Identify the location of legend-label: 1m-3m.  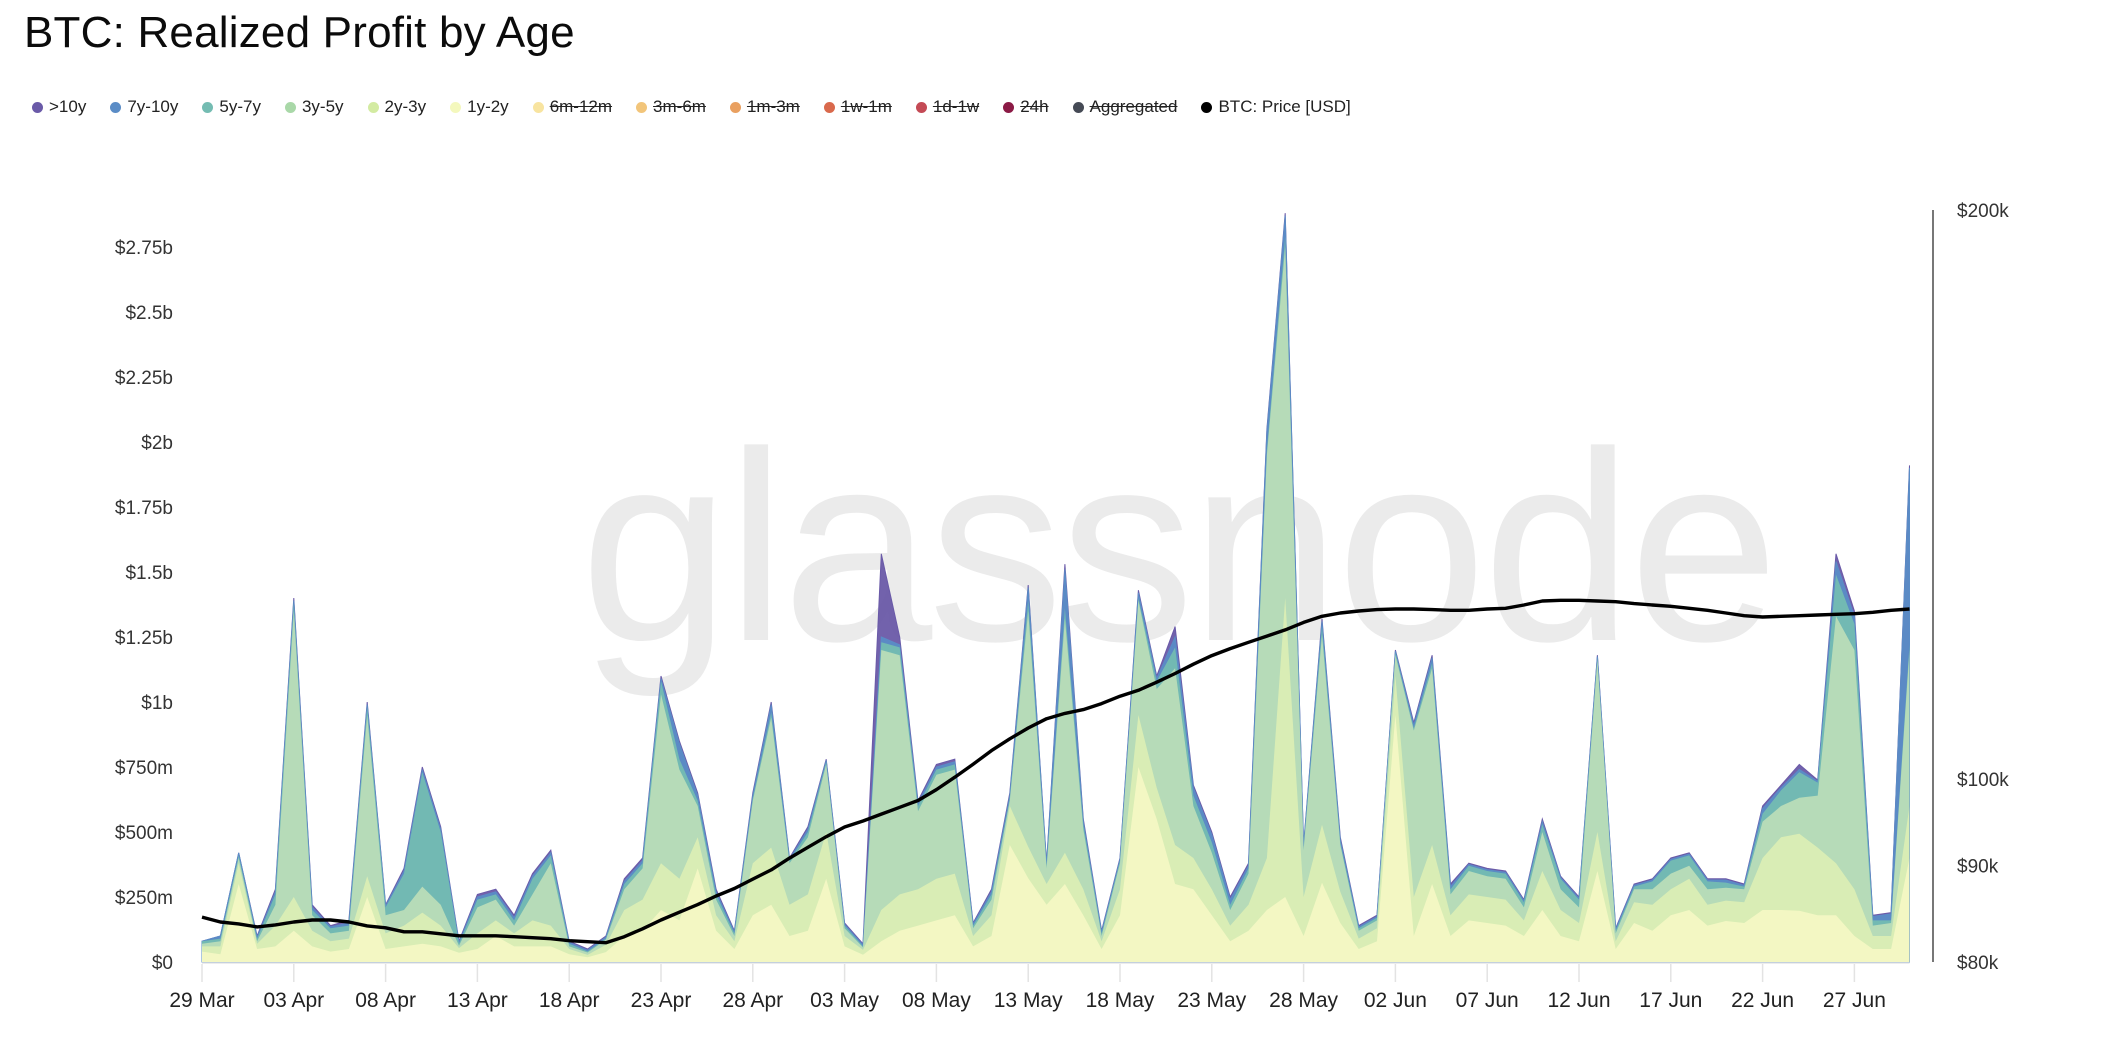
(773, 106).